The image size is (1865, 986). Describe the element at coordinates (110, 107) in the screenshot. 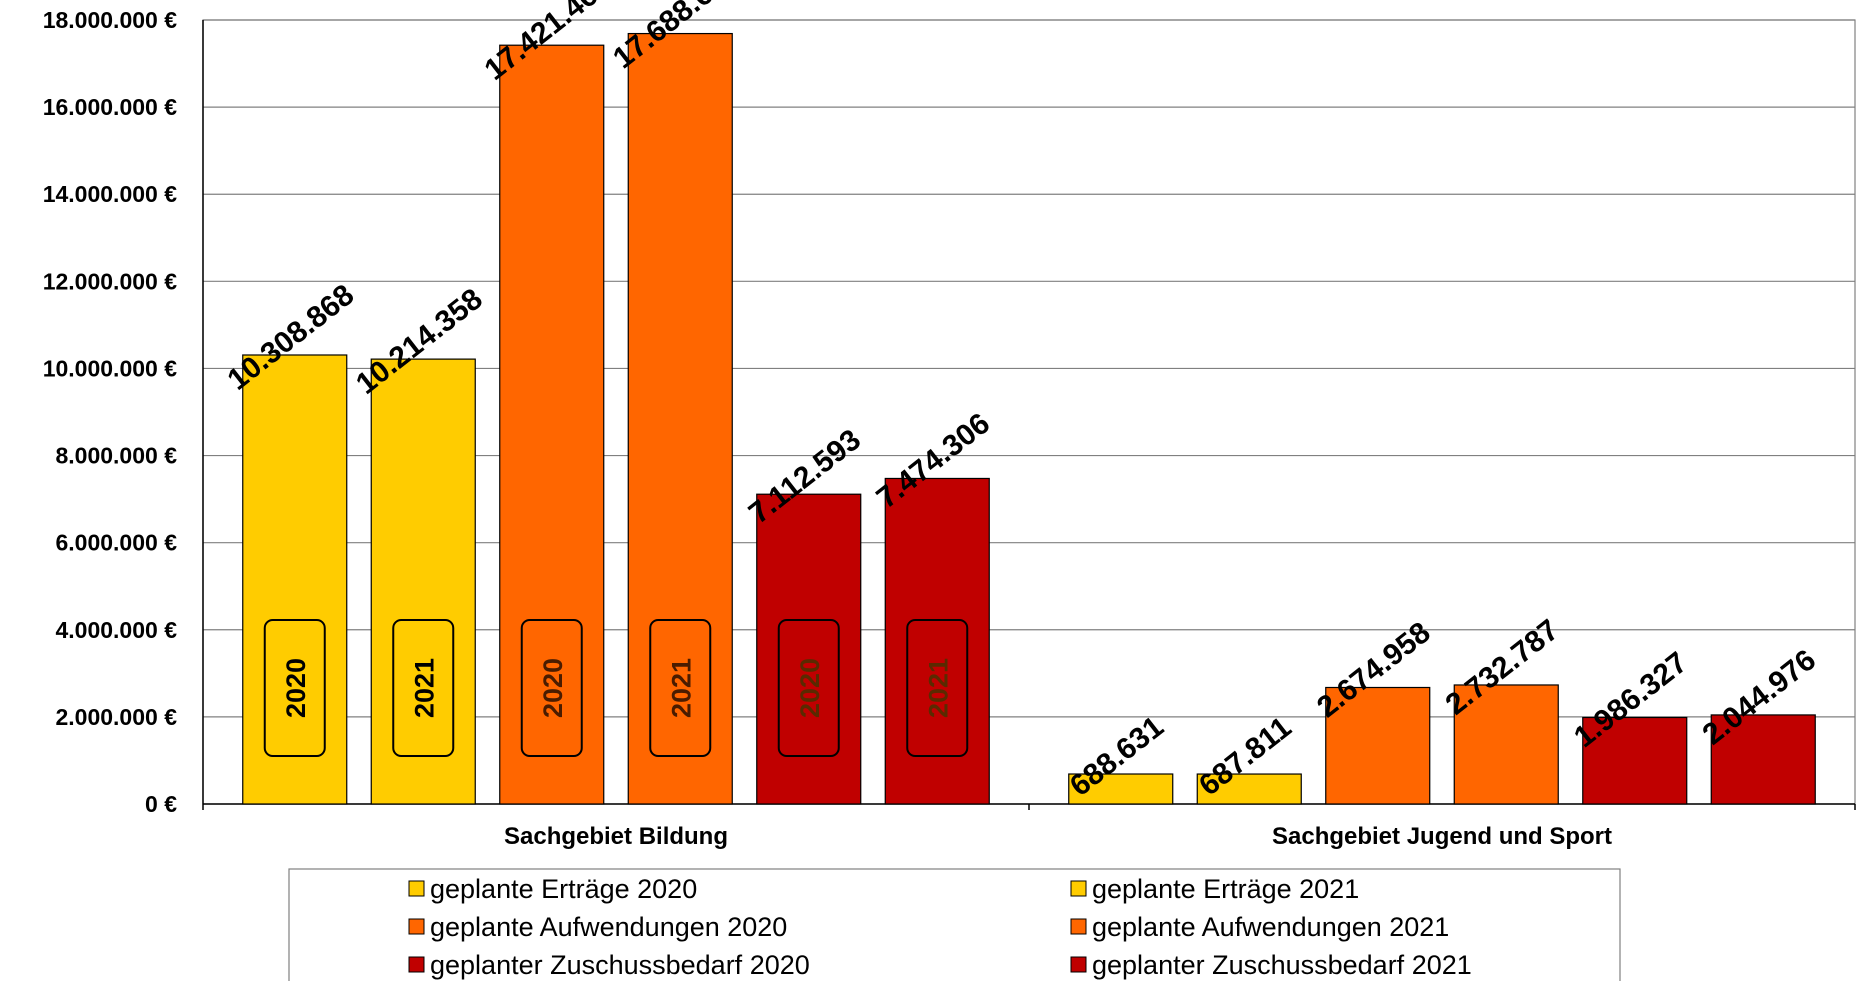

I see `y-tick-label: 16.000.000 €` at that location.